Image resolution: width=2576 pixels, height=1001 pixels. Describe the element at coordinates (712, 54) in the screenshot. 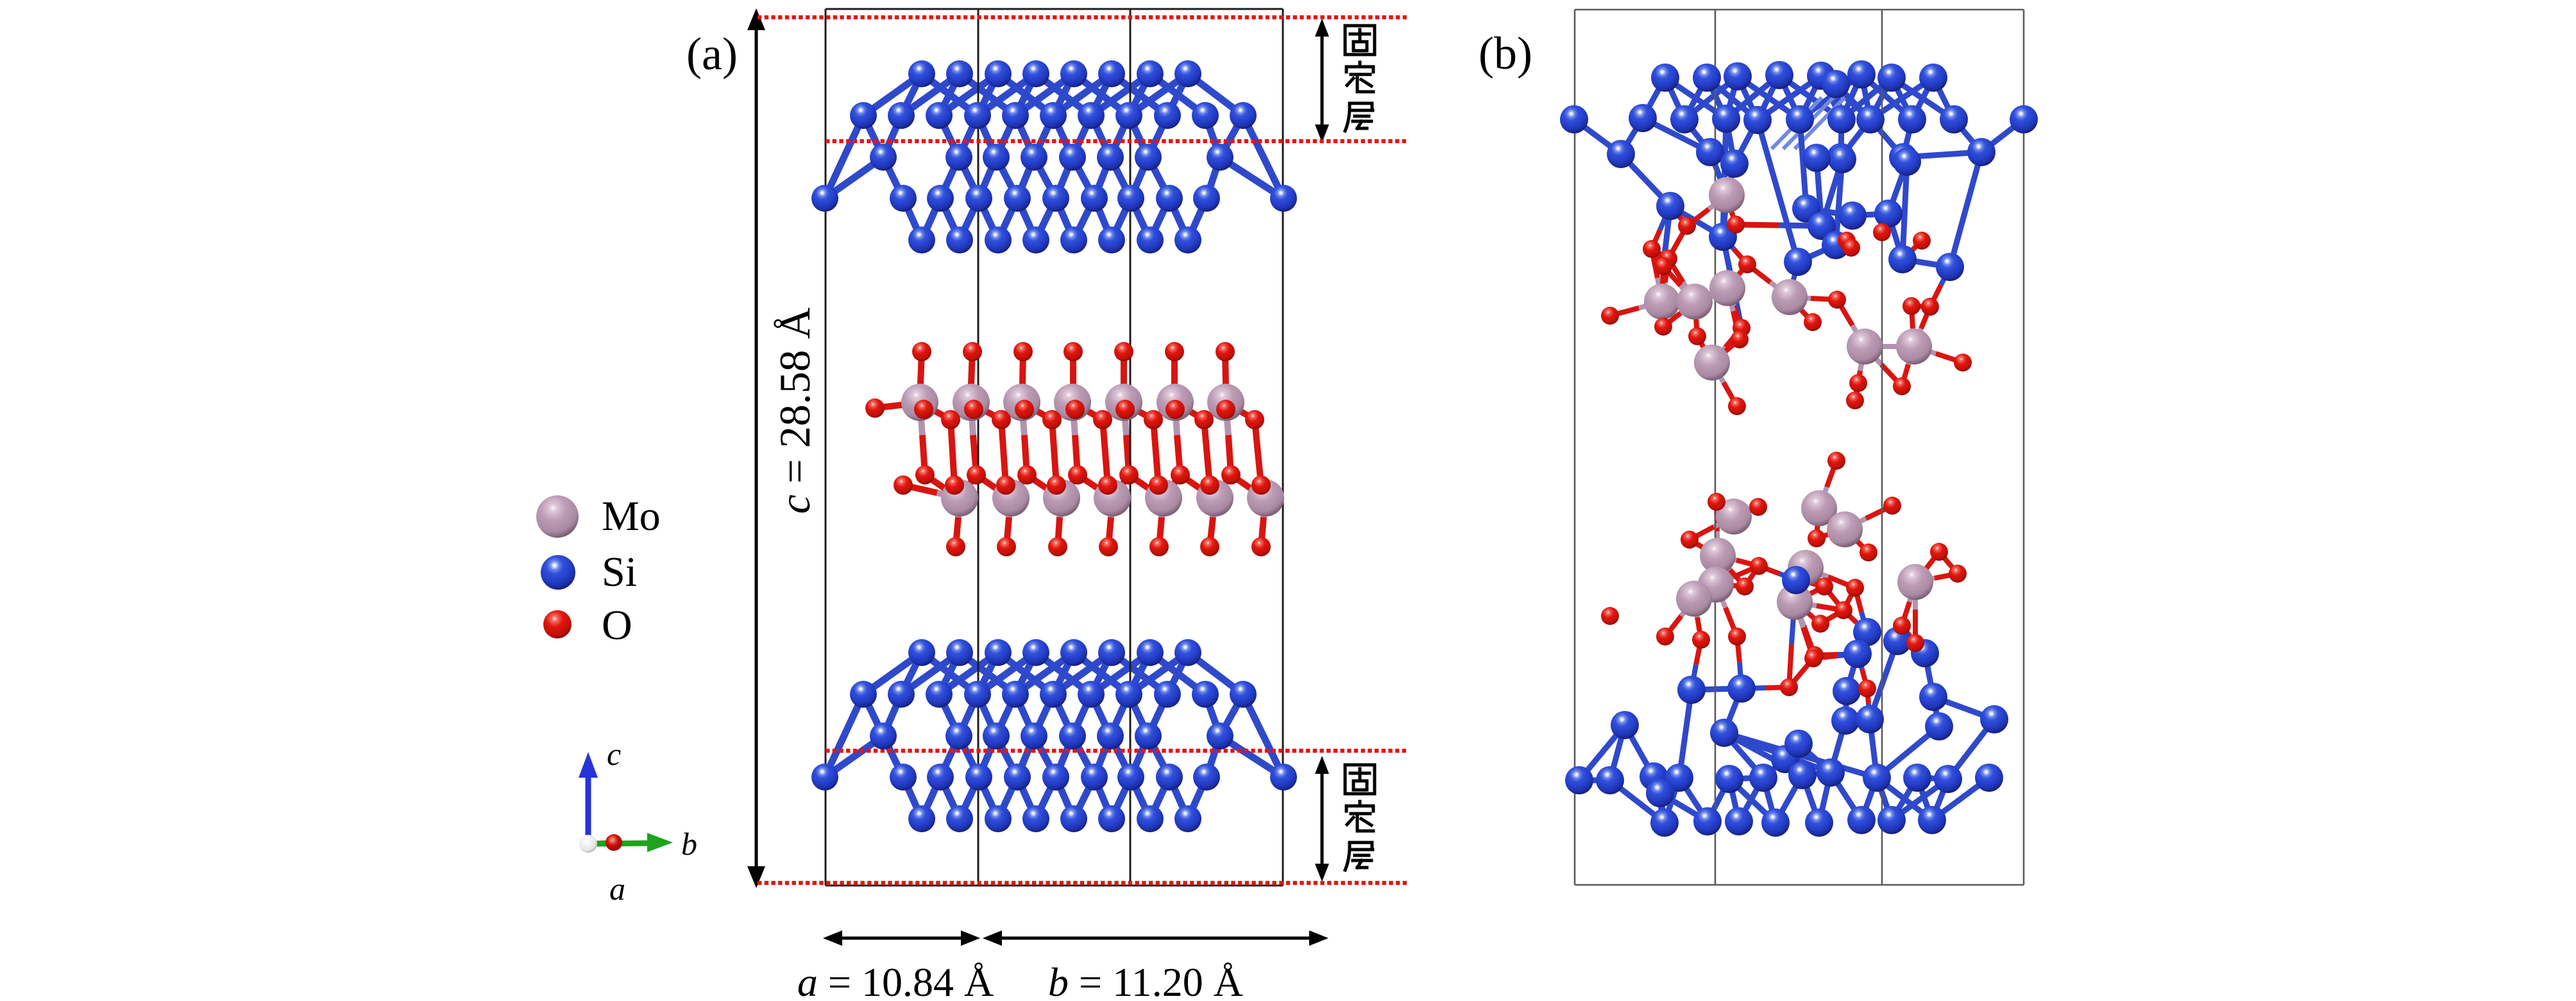

I see `svg-text: (a)` at that location.